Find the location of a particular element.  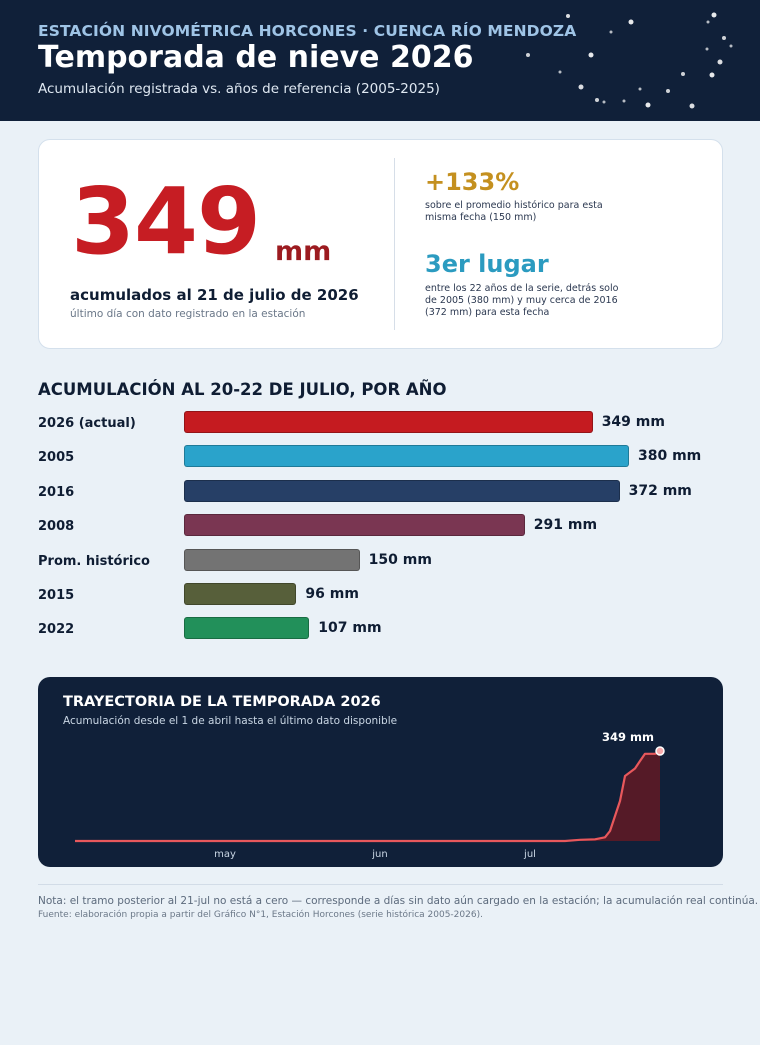

ranking-value: 3er lugar is located at coordinates (487, 264).